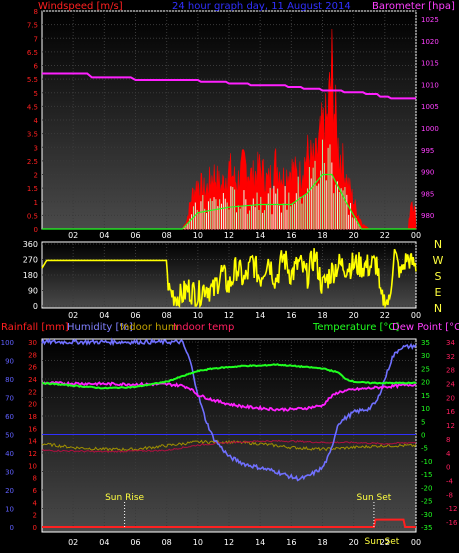 This screenshot has width=459, height=553. What do you see at coordinates (9, 436) in the screenshot?
I see `humidity-tick-50: 50` at bounding box center [9, 436].